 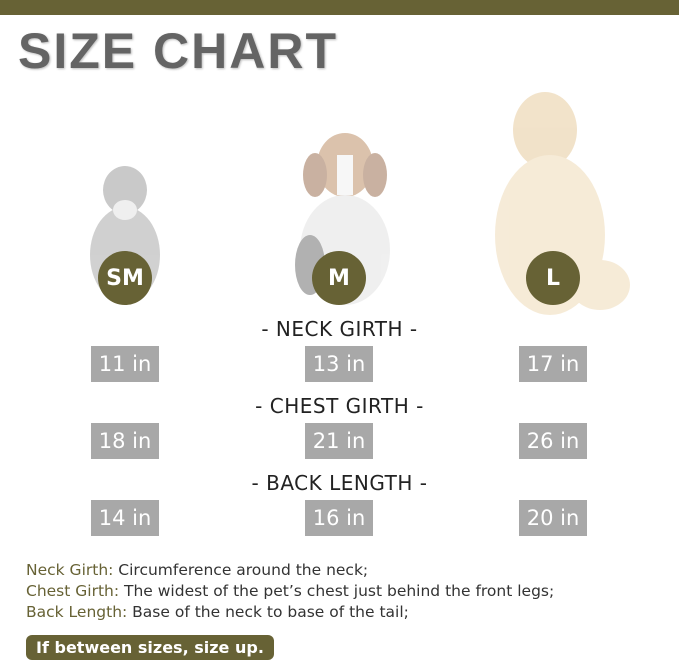 I want to click on back-value-m: 16 in, so click(x=339, y=518).